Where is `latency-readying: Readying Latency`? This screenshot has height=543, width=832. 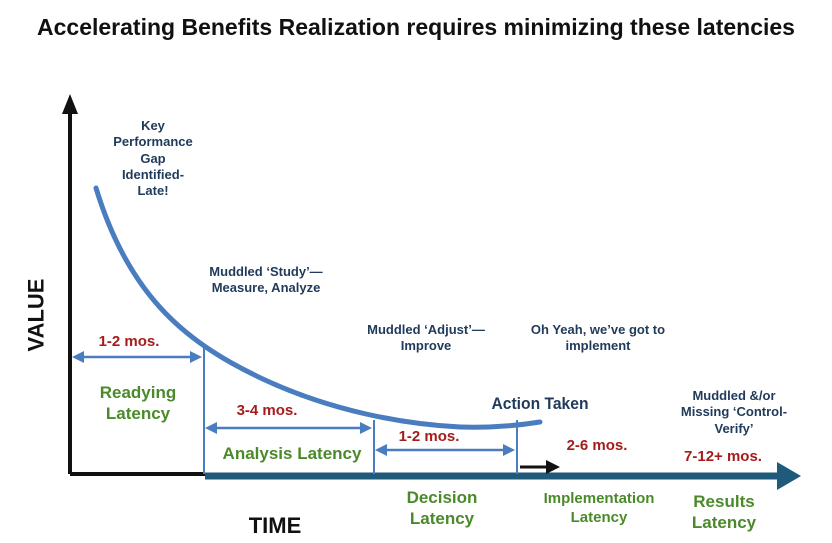
latency-readying: Readying Latency is located at coordinates (138, 403).